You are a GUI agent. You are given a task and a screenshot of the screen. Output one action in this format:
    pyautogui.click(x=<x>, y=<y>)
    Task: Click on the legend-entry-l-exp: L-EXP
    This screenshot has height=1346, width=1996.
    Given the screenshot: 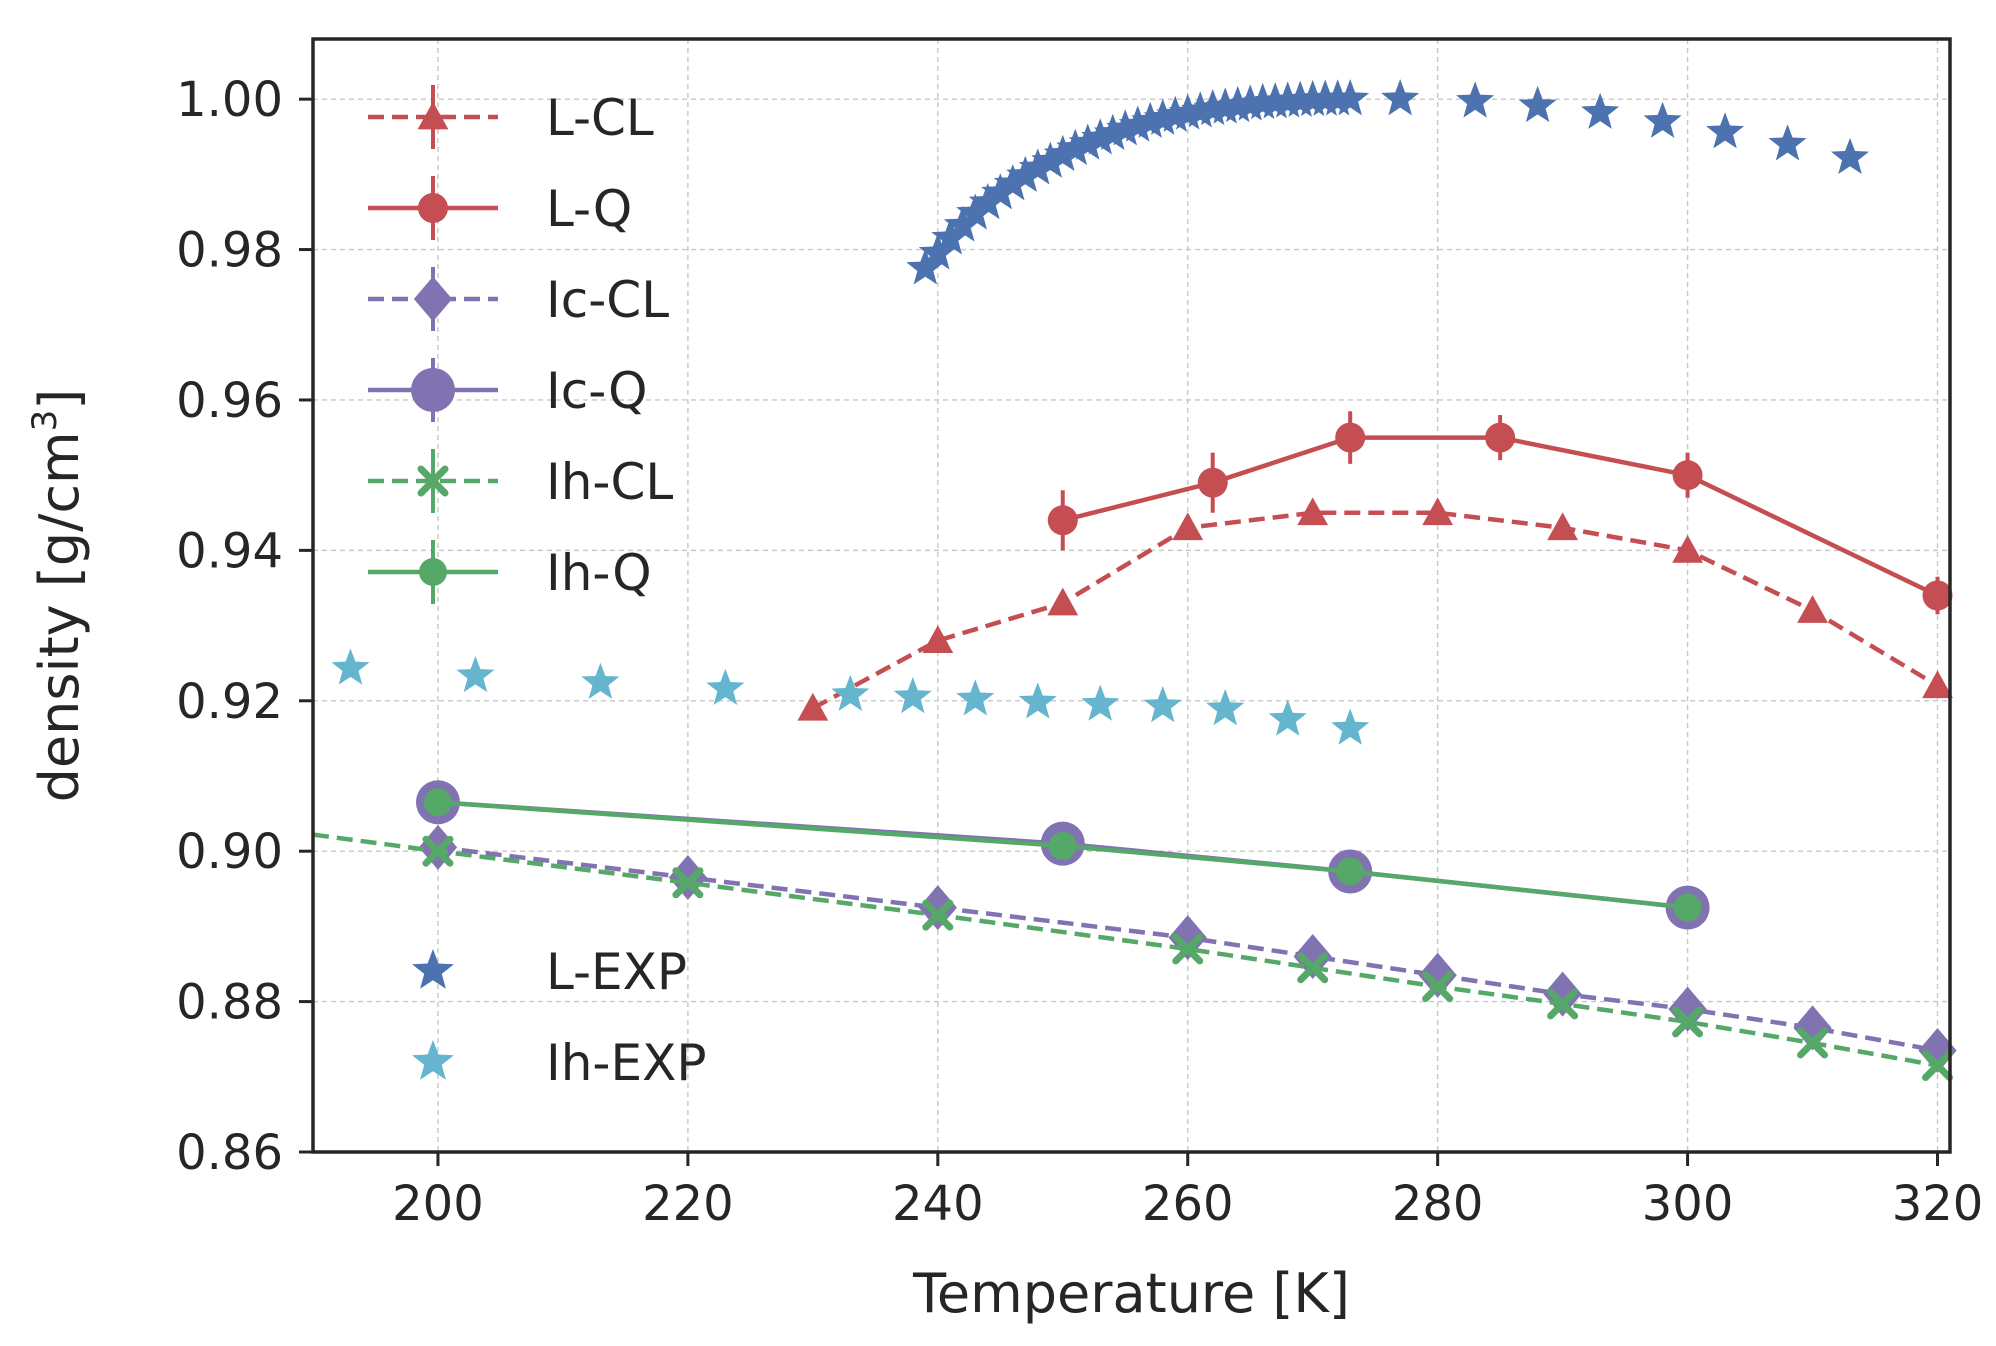 What is the action you would take?
    pyautogui.click(x=549, y=972)
    